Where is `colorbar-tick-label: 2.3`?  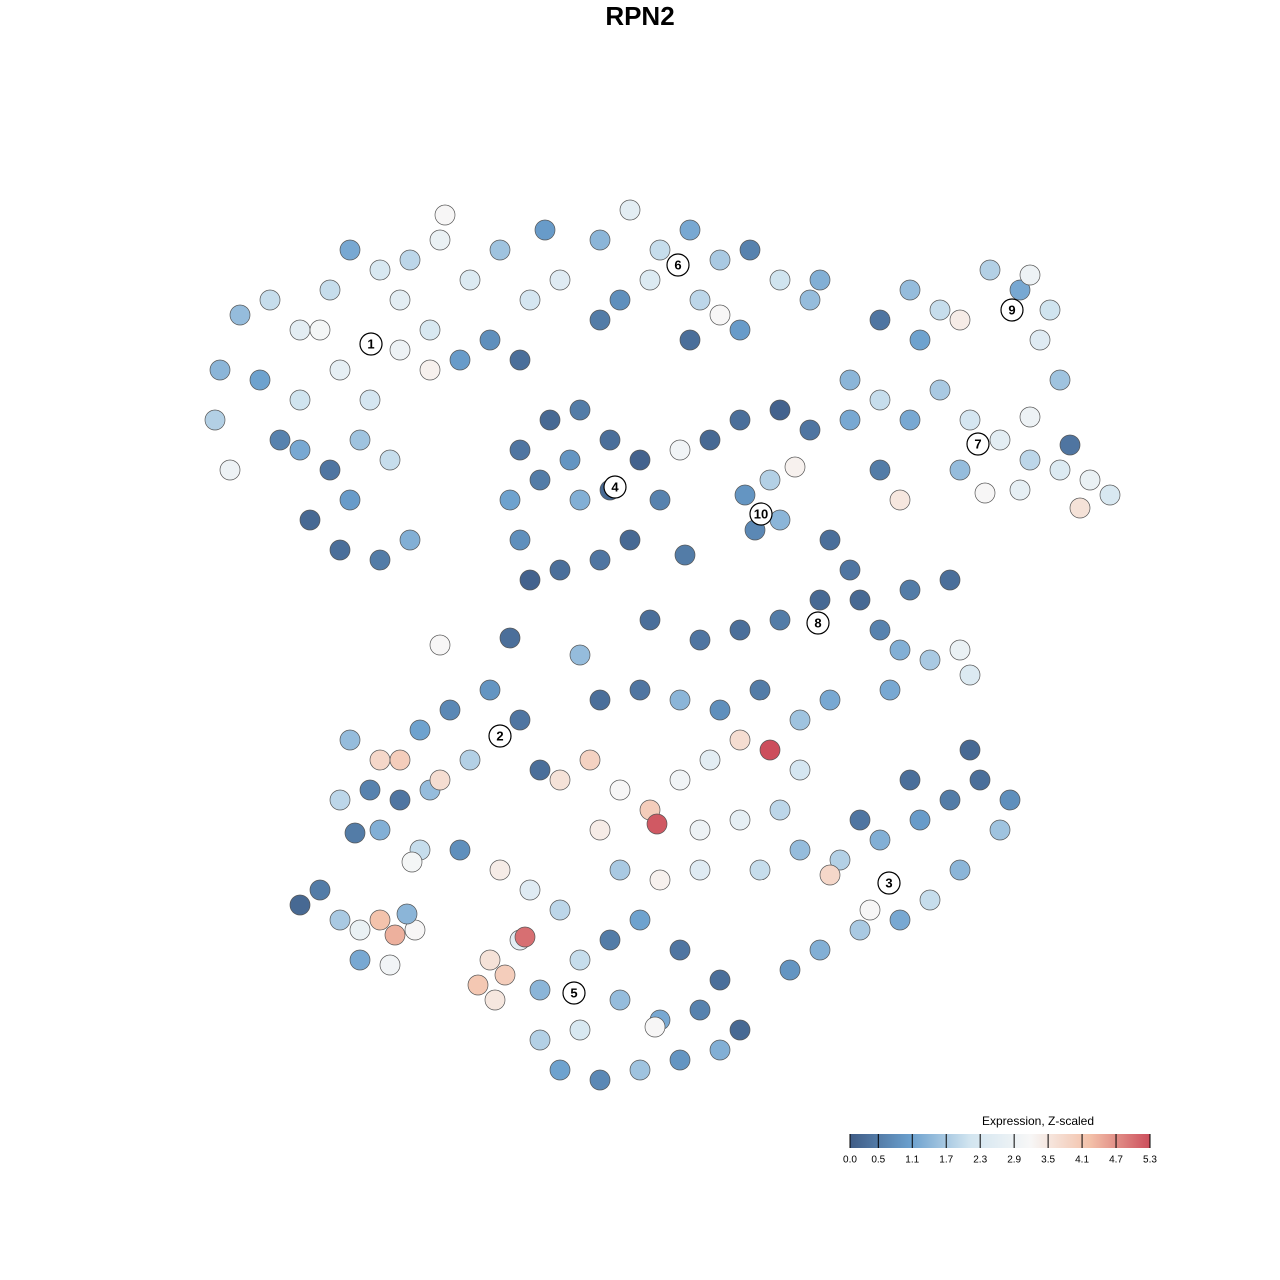 colorbar-tick-label: 2.3 is located at coordinates (980, 1160).